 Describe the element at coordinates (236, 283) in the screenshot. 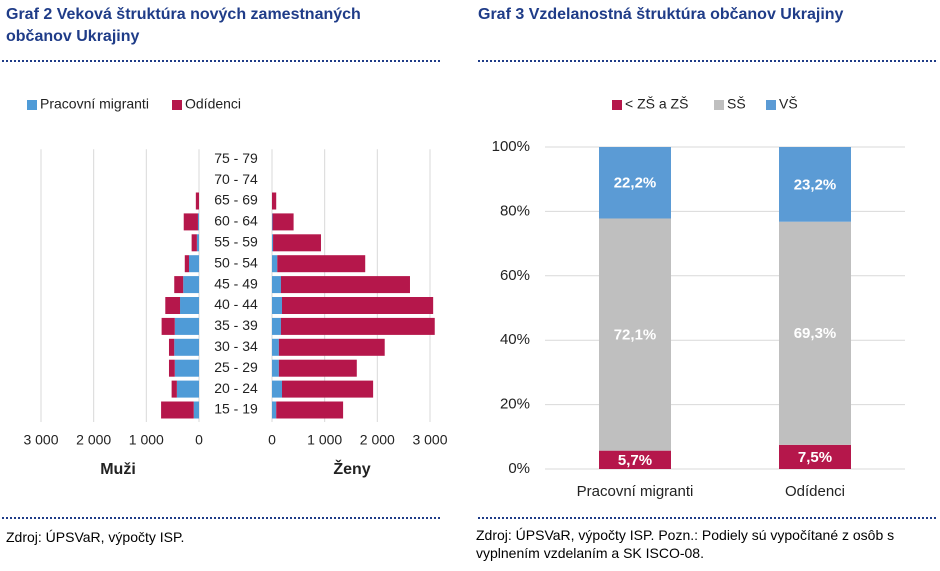

I see `category-label: 45 - 49` at that location.